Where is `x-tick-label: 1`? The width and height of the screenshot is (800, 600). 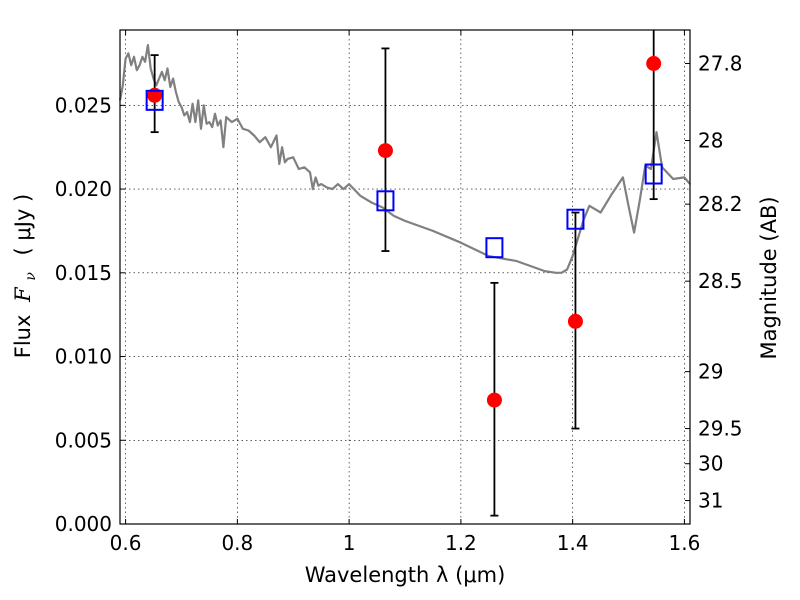
x-tick-label: 1 is located at coordinates (349, 543).